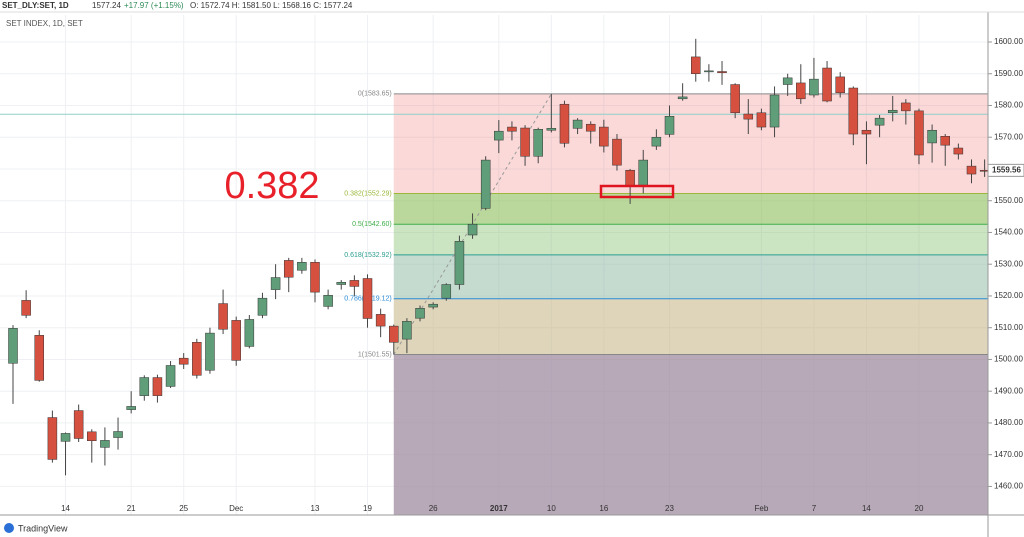 This screenshot has width=1024, height=537. I want to click on x-tick-label: 25, so click(183, 508).